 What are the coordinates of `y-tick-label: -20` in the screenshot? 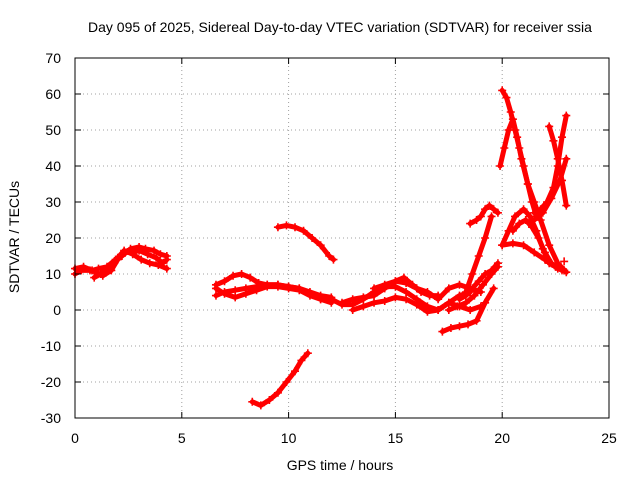 It's located at (51, 382).